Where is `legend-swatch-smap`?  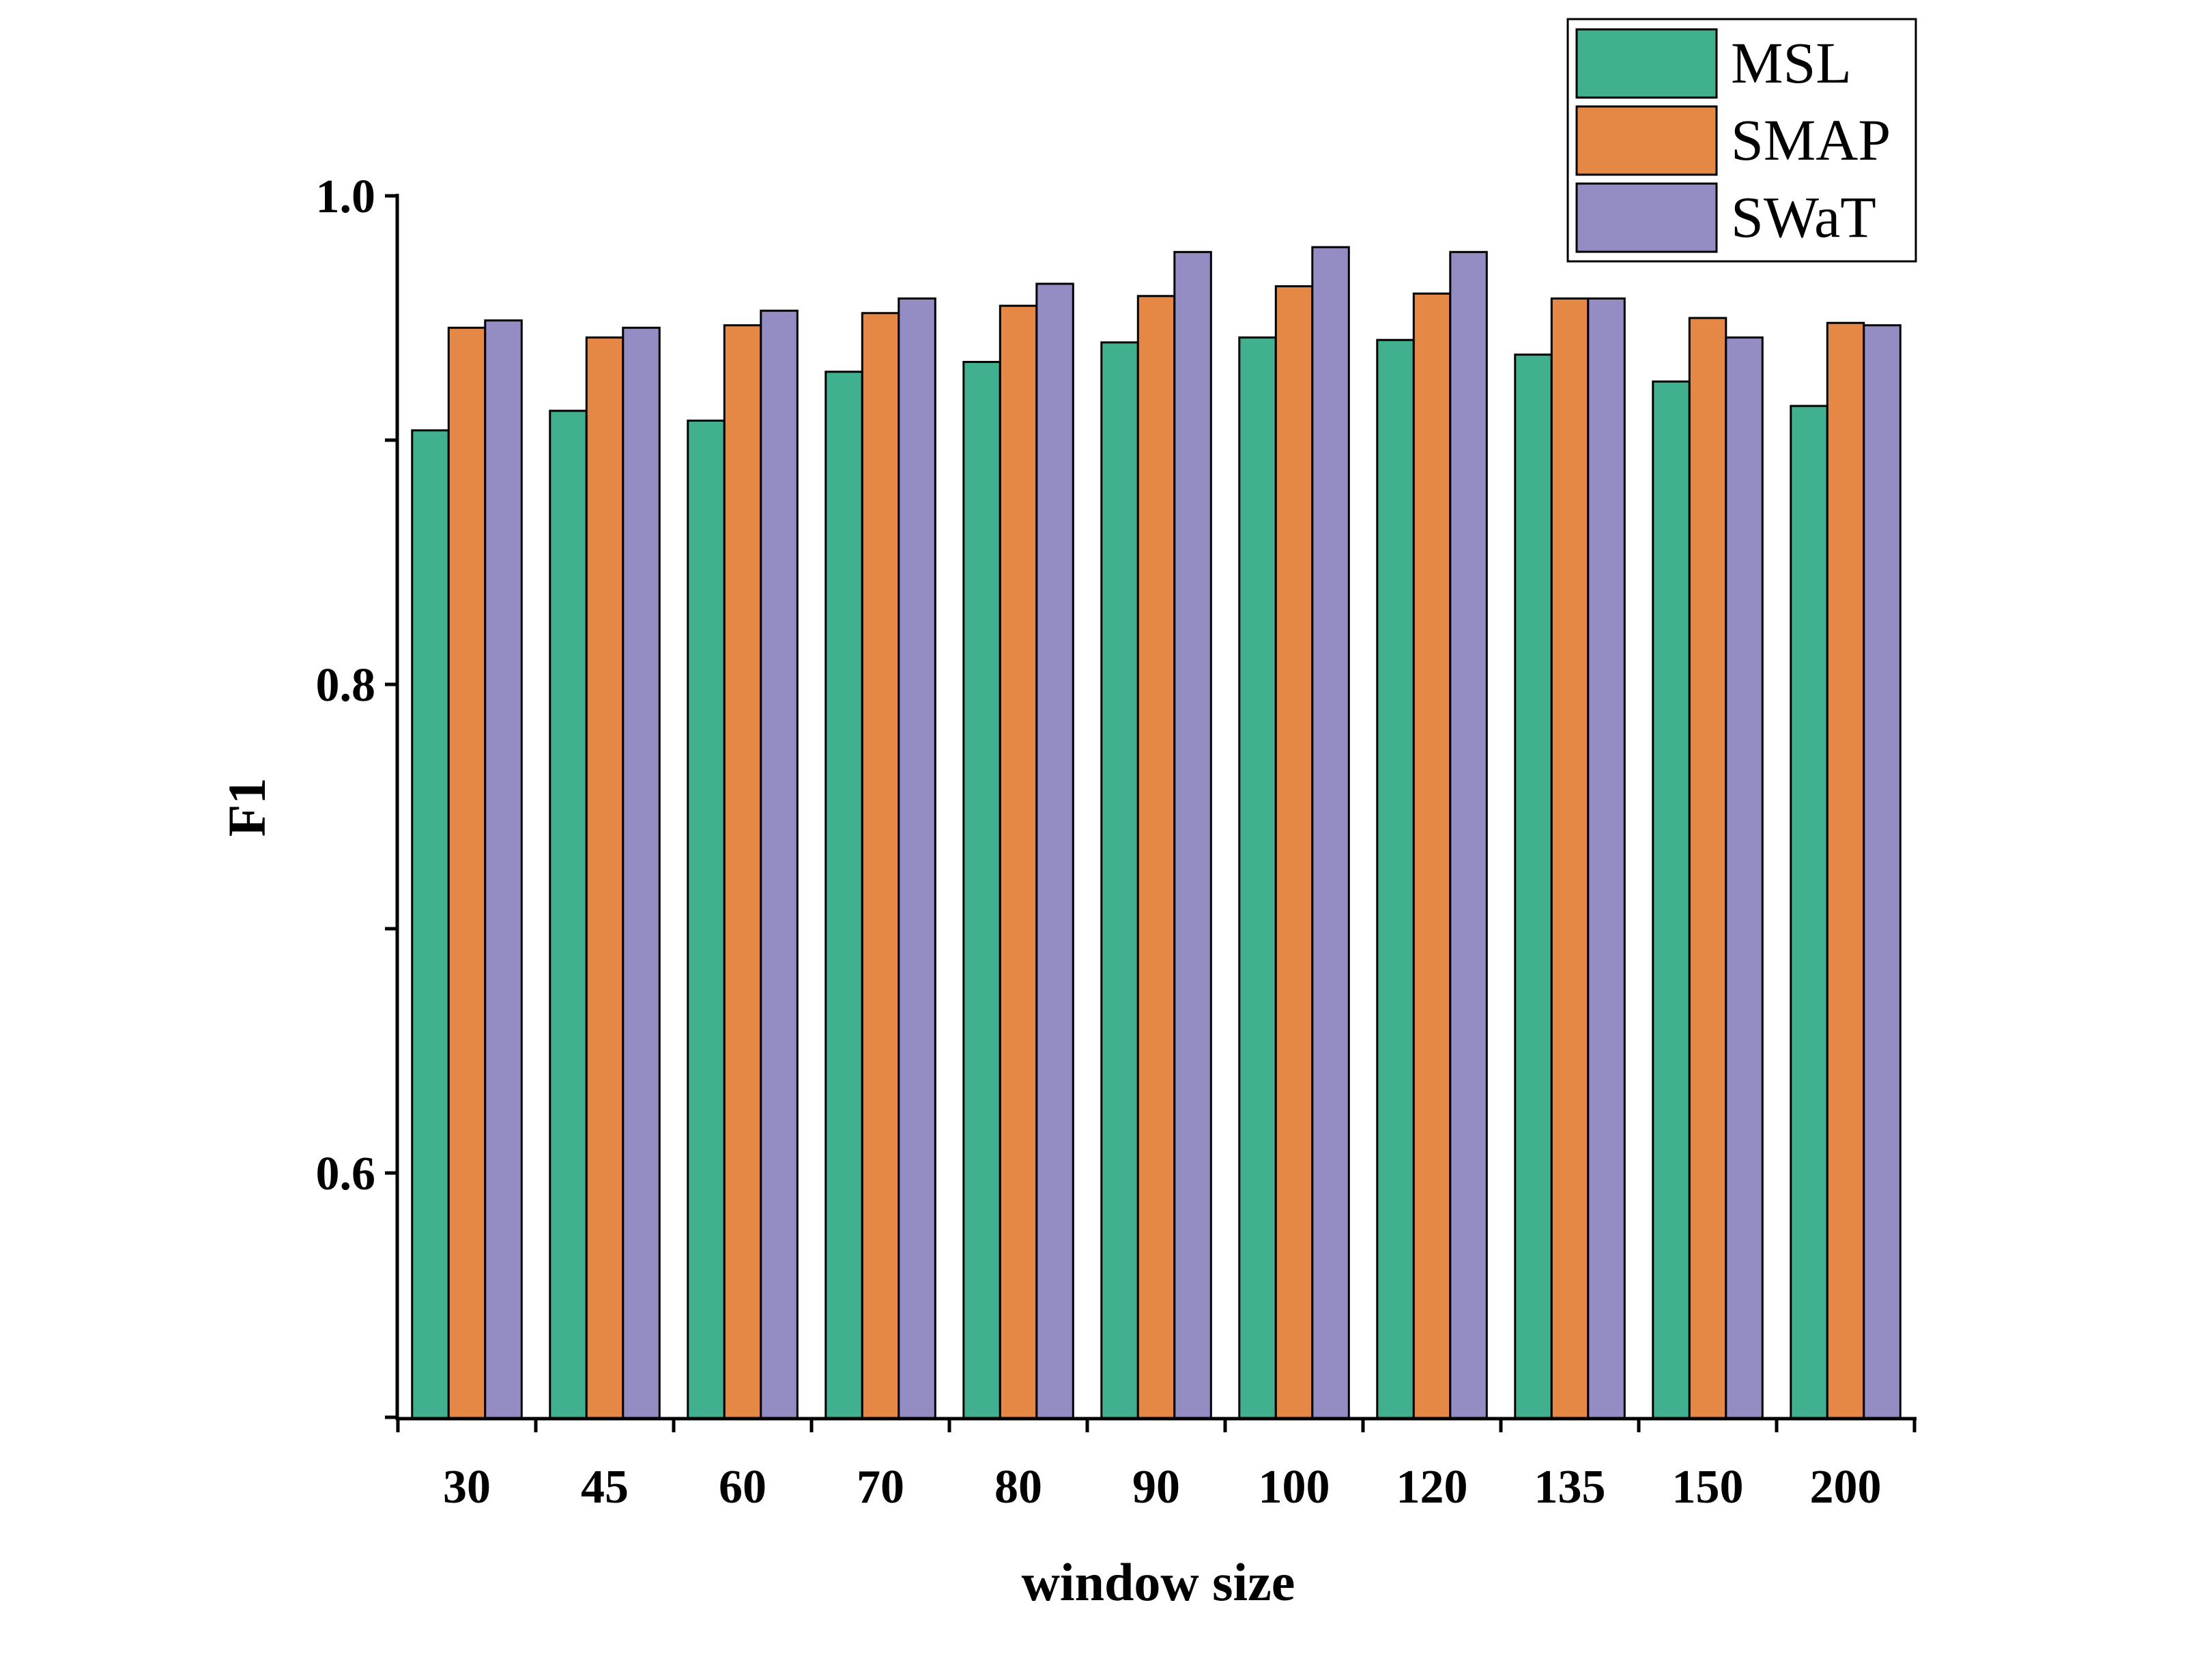 legend-swatch-smap is located at coordinates (1647, 140).